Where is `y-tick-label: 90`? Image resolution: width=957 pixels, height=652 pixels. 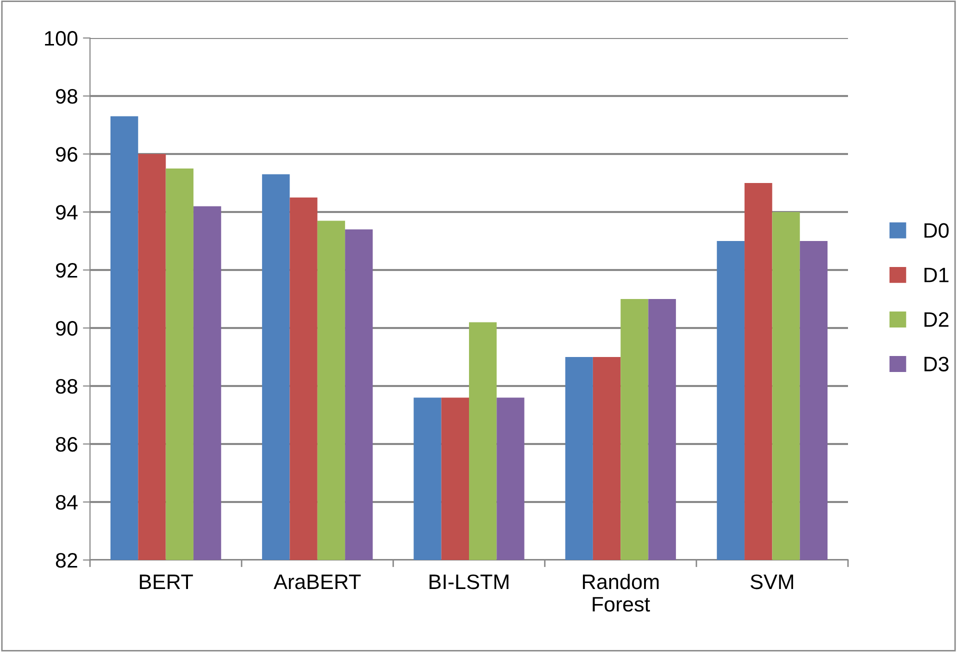 y-tick-label: 90 is located at coordinates (67, 328).